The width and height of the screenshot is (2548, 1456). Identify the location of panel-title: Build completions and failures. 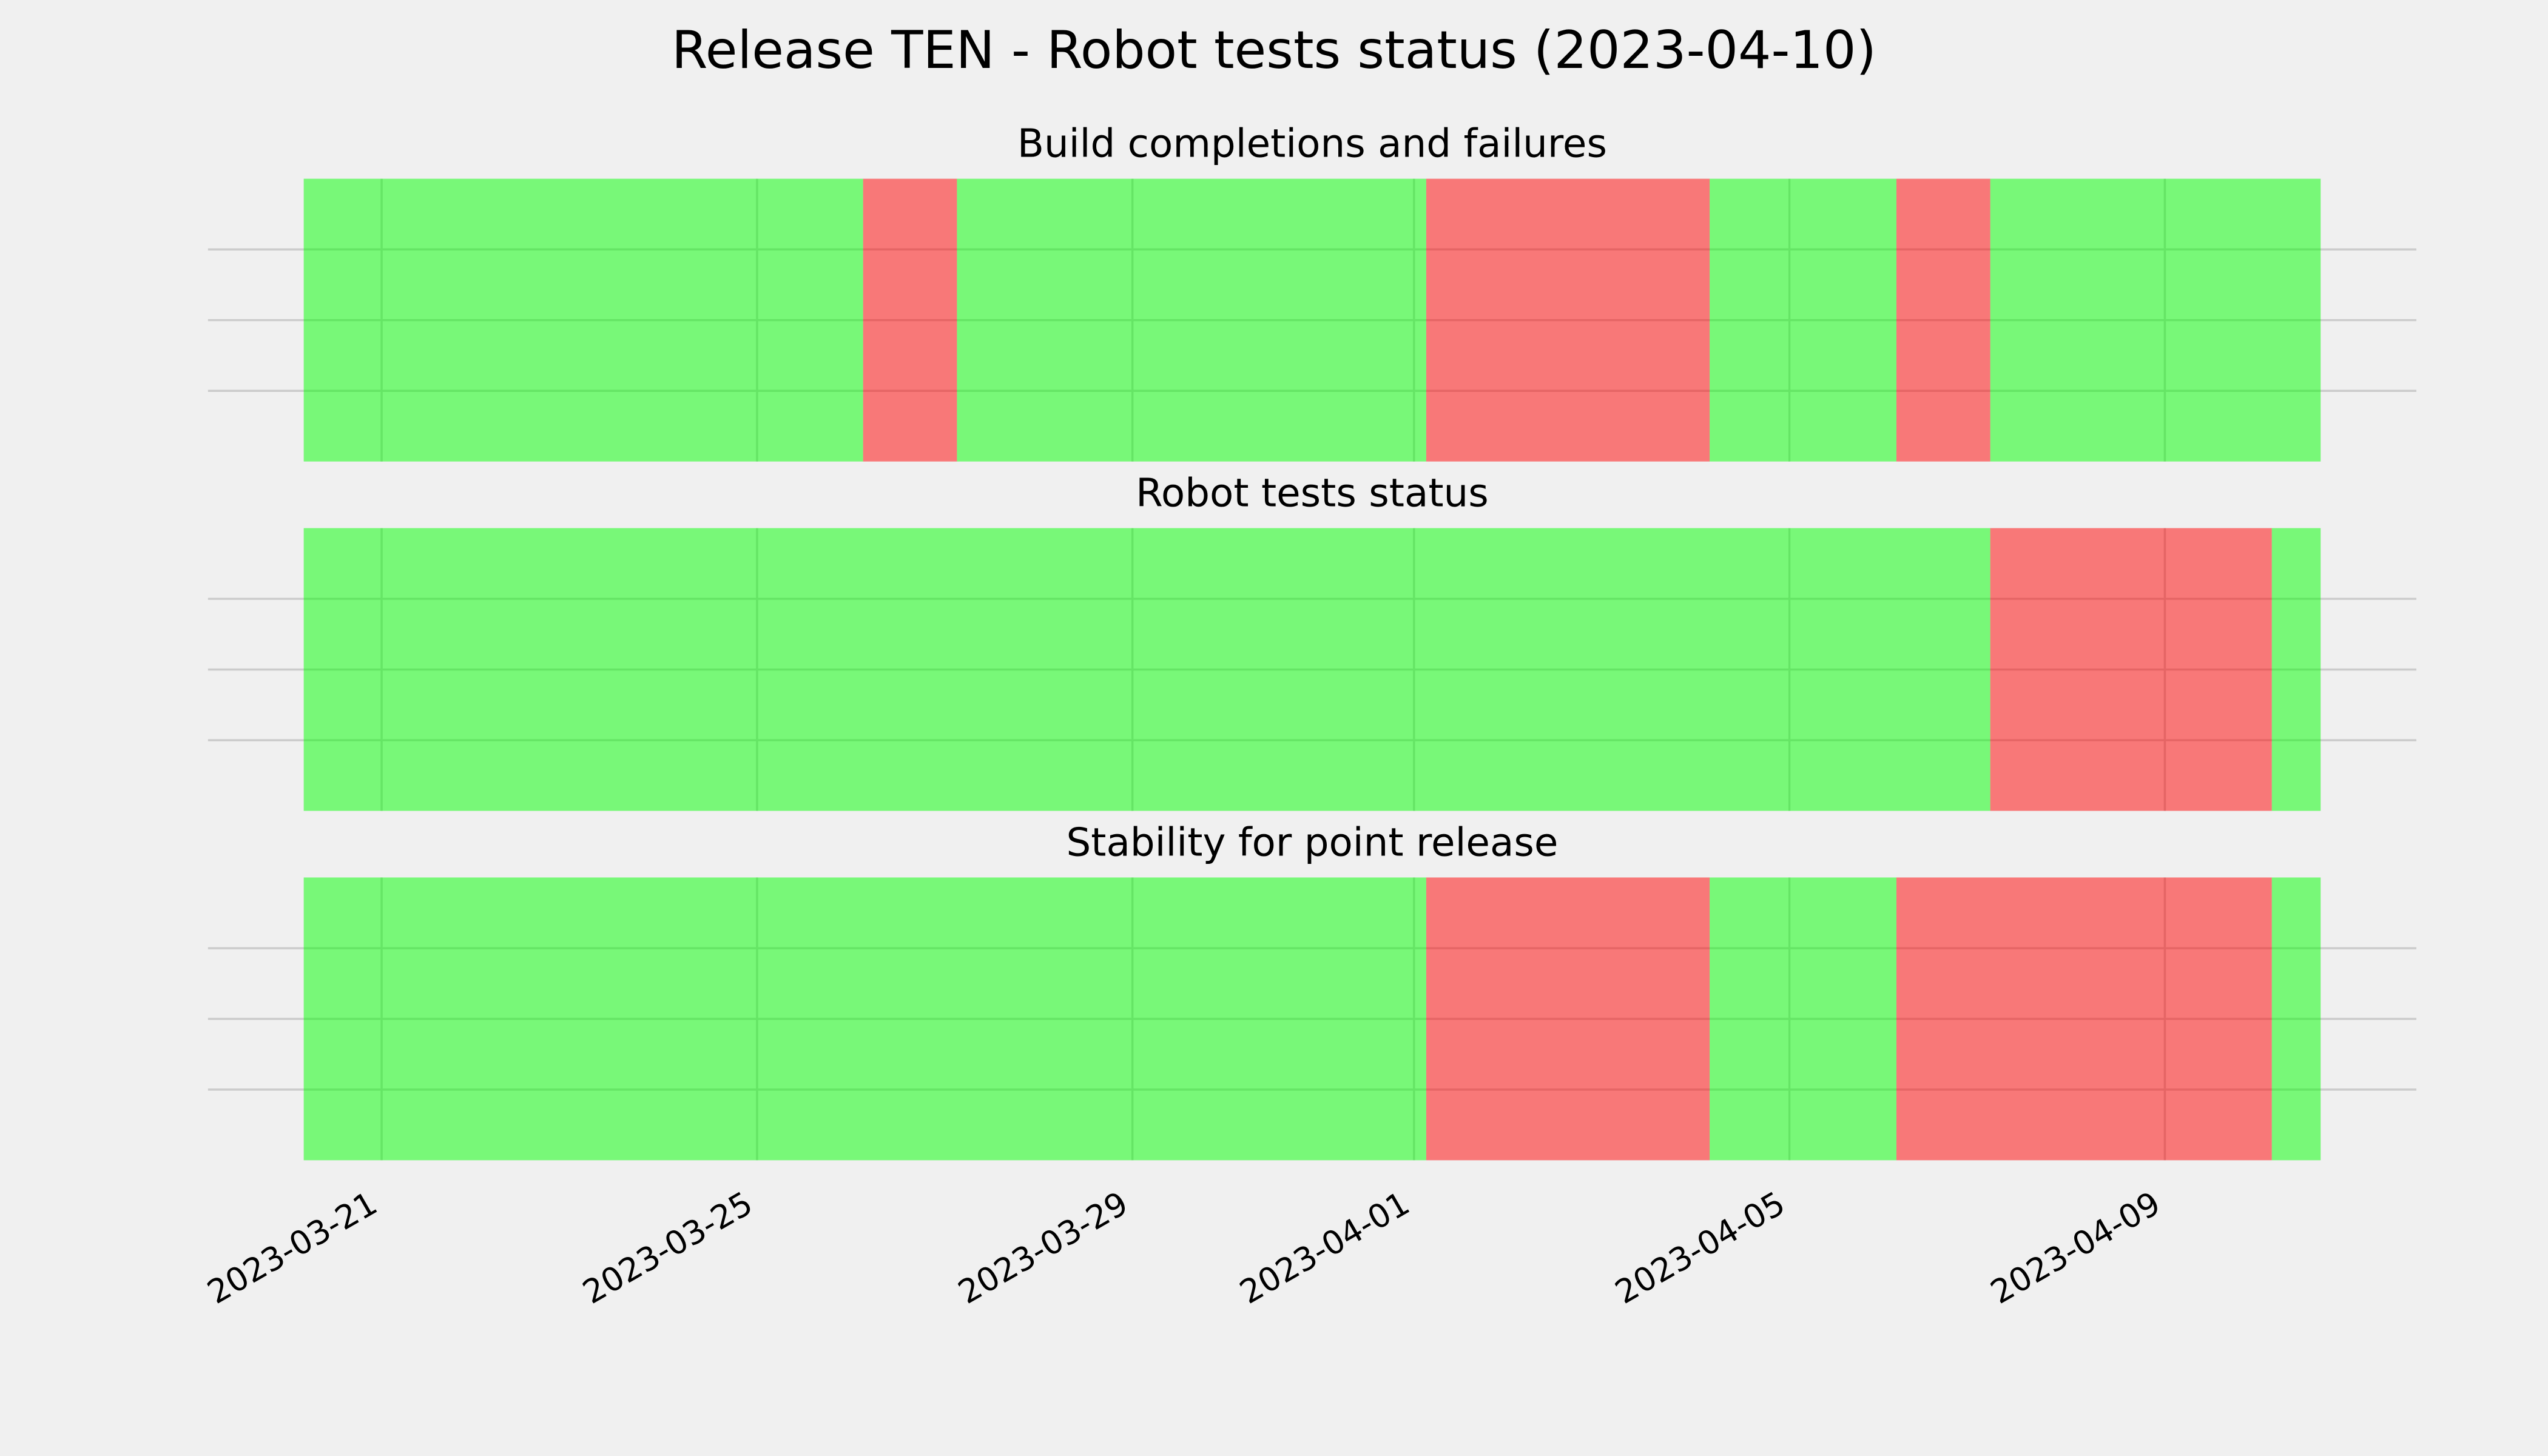
(1312, 144).